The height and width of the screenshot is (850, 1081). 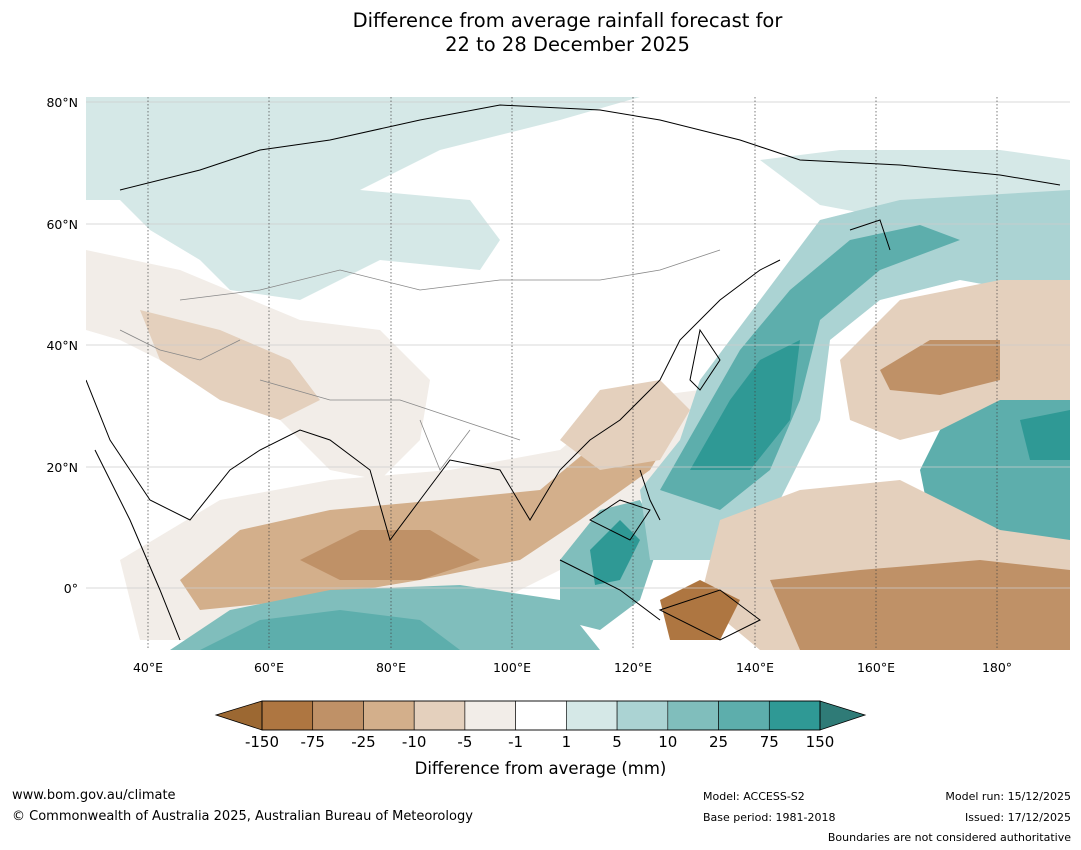 I want to click on colorbar-tick-label: -1, so click(x=516, y=742).